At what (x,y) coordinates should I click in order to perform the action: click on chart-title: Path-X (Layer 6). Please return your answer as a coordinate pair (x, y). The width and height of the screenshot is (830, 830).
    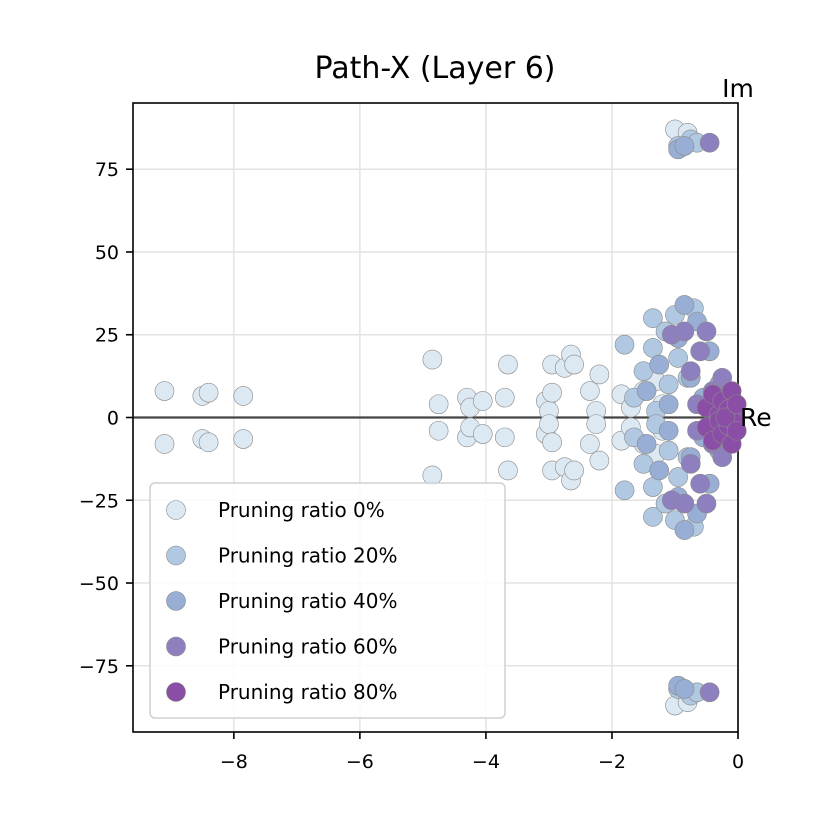
    Looking at the image, I should click on (435, 68).